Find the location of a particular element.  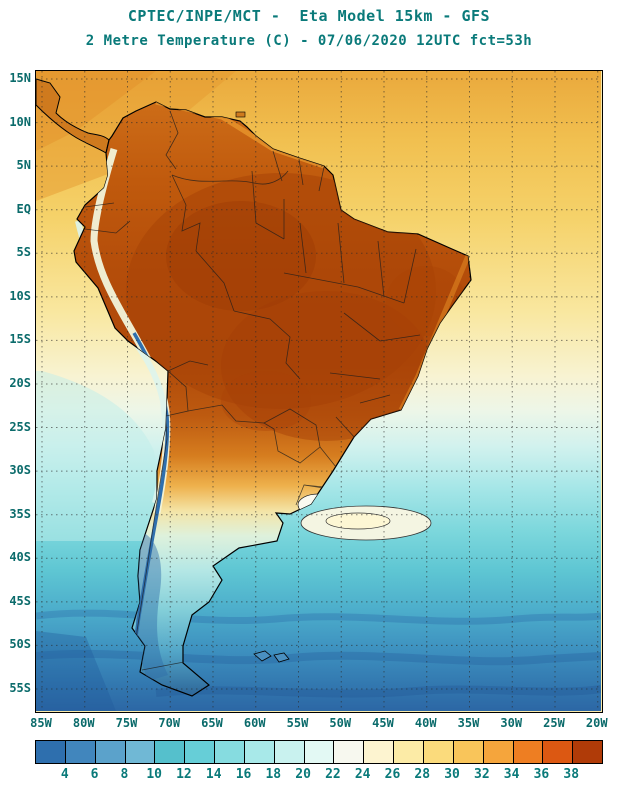

colorbar-tick-36: 36 is located at coordinates (541, 774).